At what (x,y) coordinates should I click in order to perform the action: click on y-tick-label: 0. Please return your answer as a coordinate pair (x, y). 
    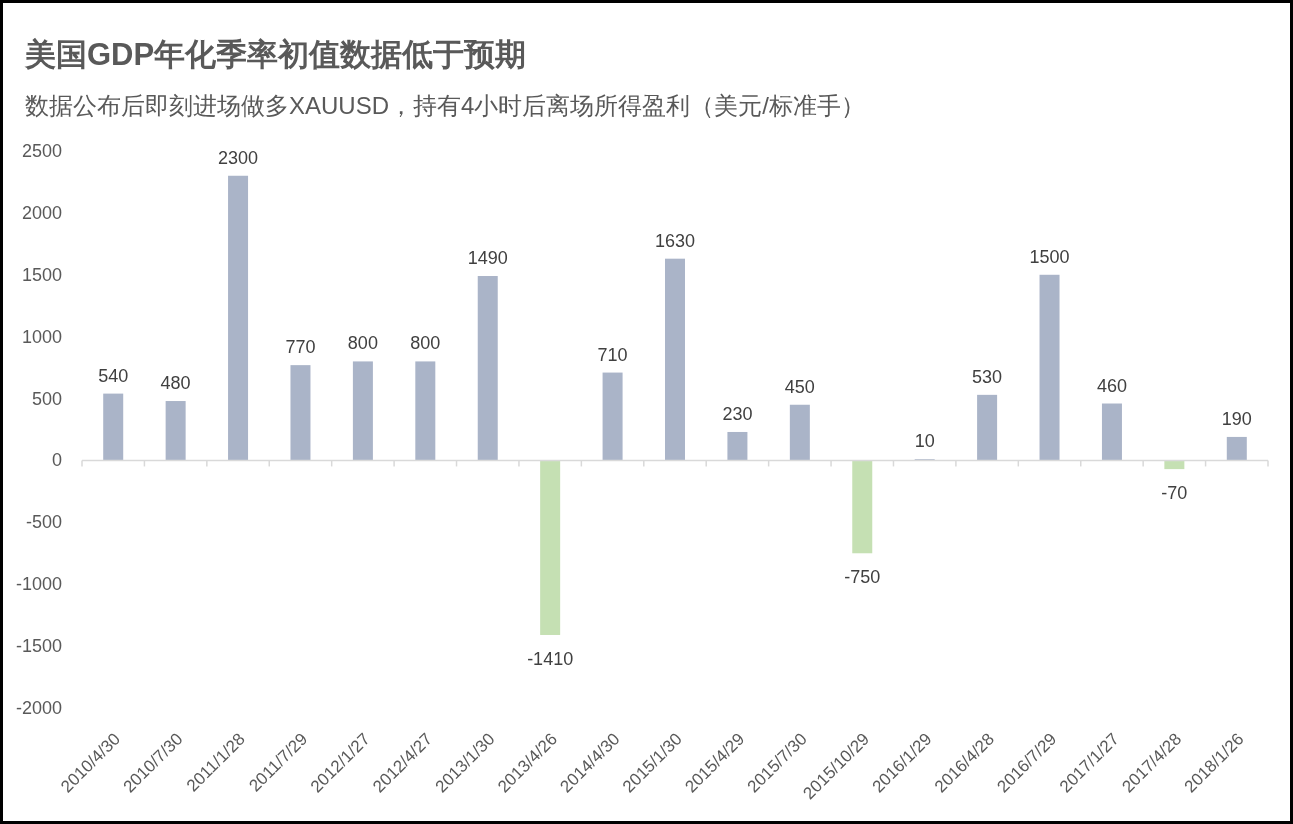
    Looking at the image, I should click on (56, 460).